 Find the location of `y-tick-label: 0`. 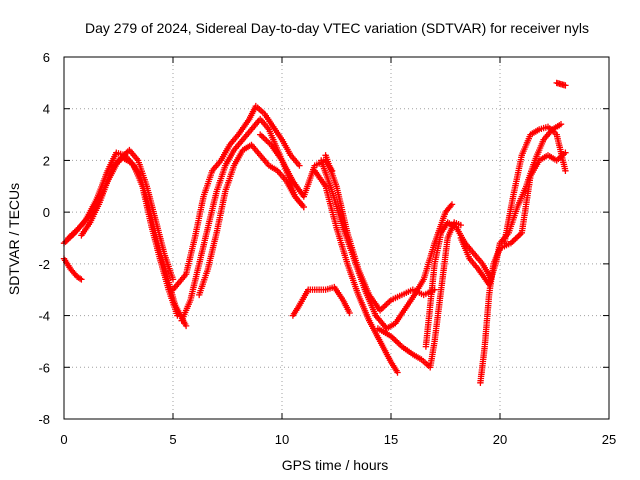

y-tick-label: 0 is located at coordinates (46, 212).